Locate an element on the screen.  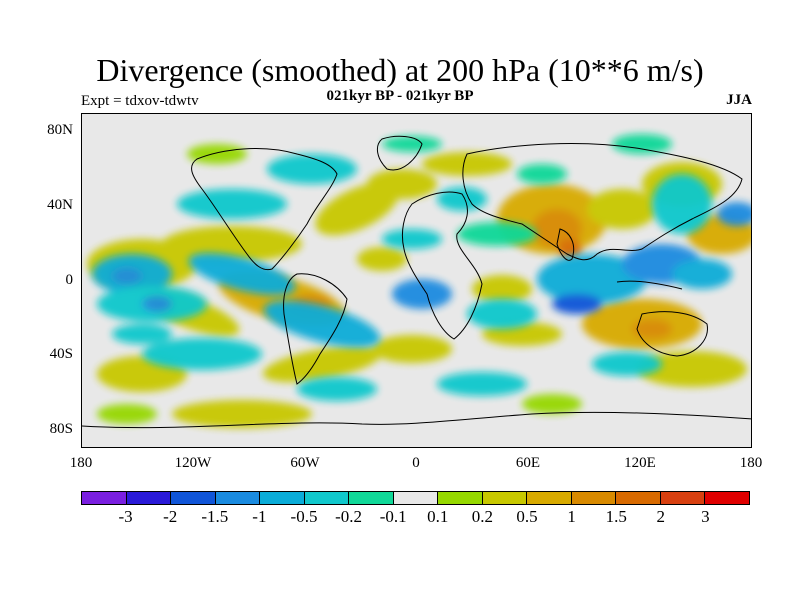
colorbar-label: 0.1 is located at coordinates (438, 516).